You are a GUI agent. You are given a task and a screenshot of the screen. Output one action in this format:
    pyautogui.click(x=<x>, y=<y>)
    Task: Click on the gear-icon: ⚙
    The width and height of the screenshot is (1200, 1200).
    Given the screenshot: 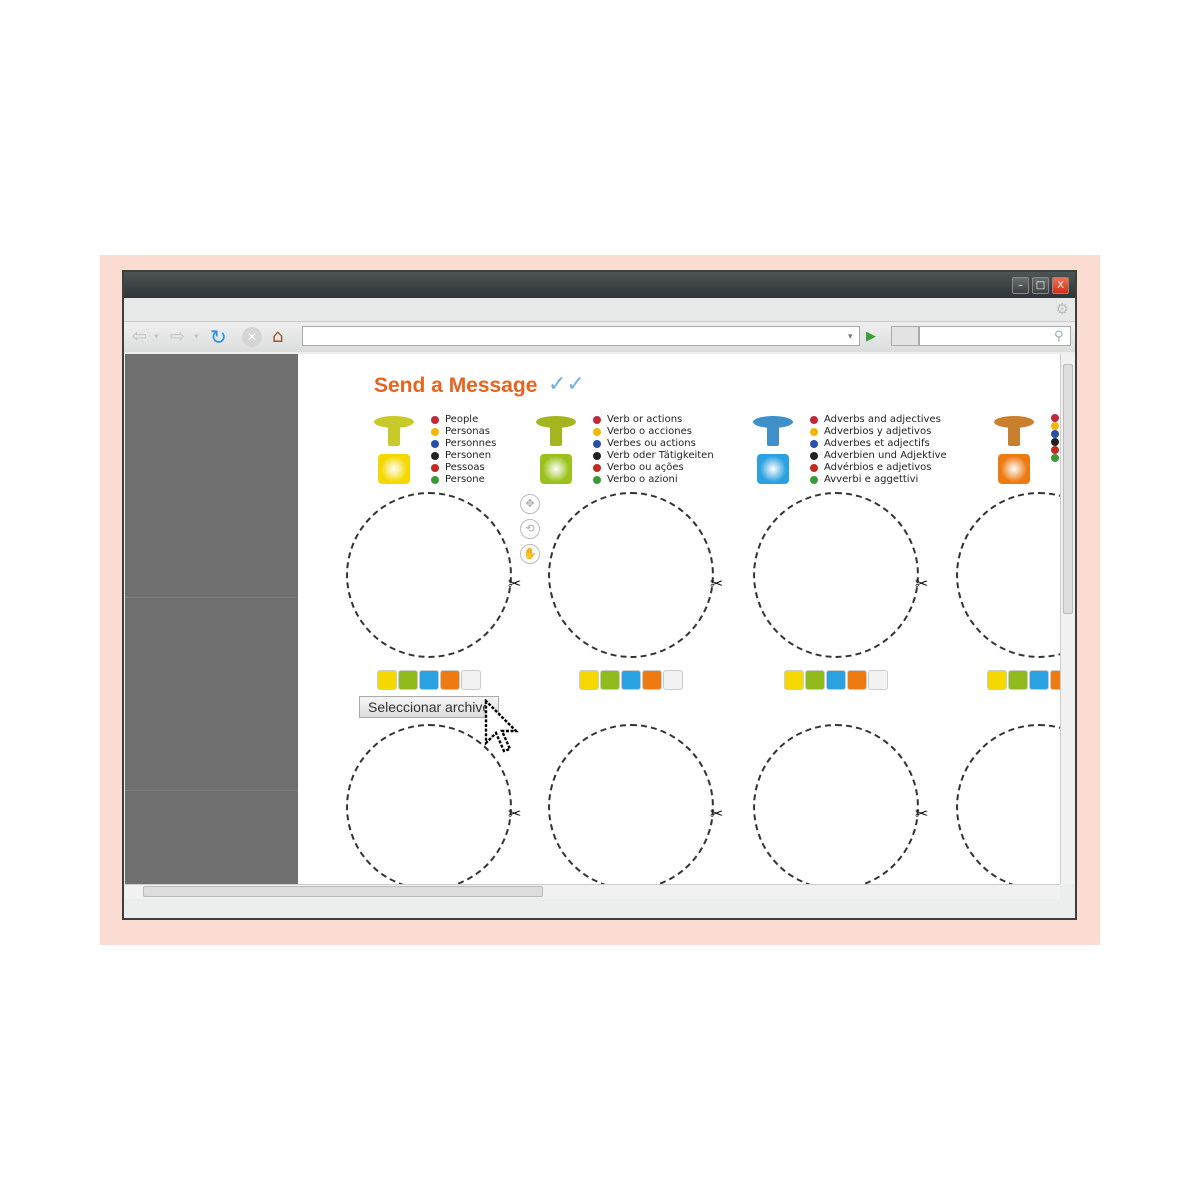 What is the action you would take?
    pyautogui.click(x=1062, y=309)
    